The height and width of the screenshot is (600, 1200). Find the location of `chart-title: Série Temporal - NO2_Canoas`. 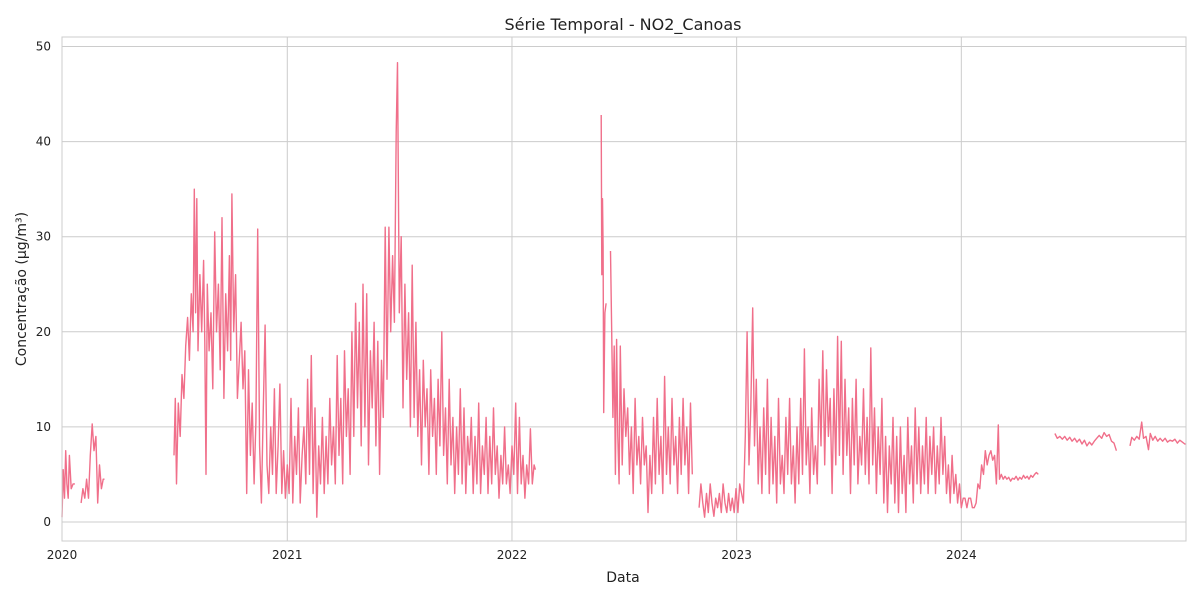

chart-title: Série Temporal - NO2_Canoas is located at coordinates (623, 25).